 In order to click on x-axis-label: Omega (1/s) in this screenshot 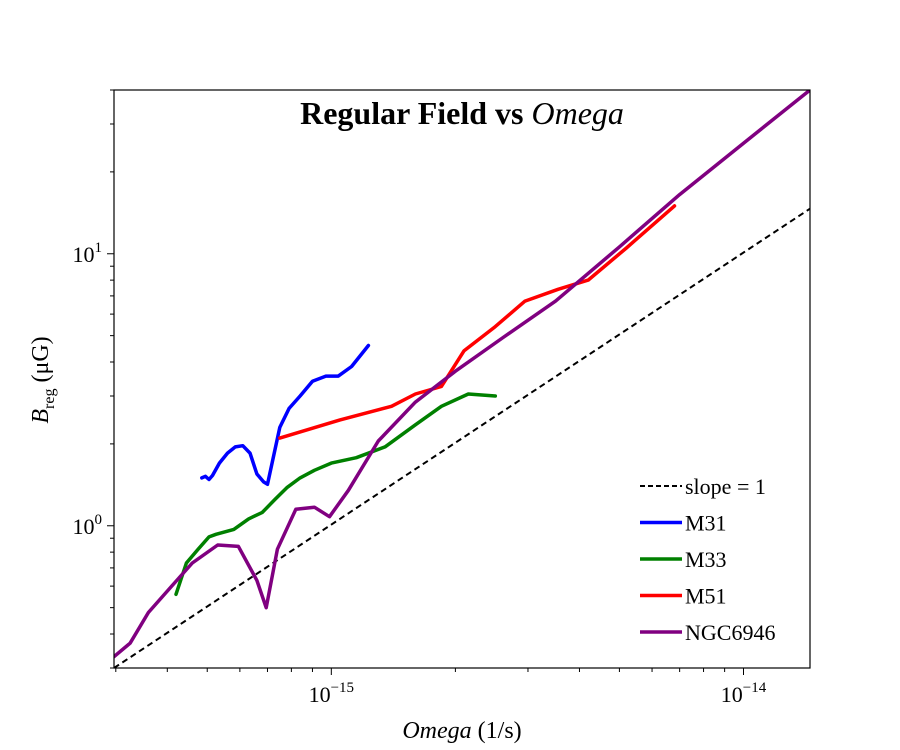, I will do `click(461, 731)`.